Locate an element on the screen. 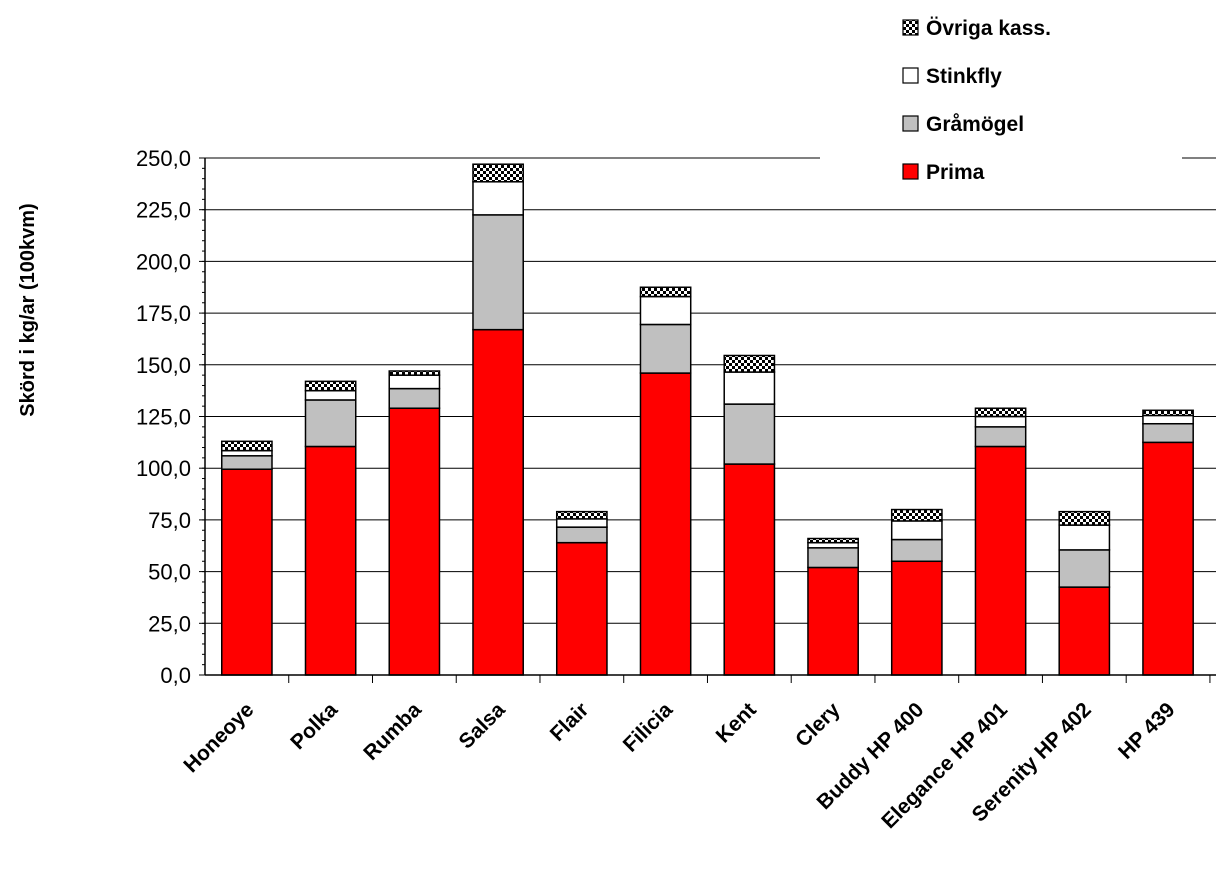 This screenshot has height=884, width=1216. x-tick-label: Clery is located at coordinates (818, 725).